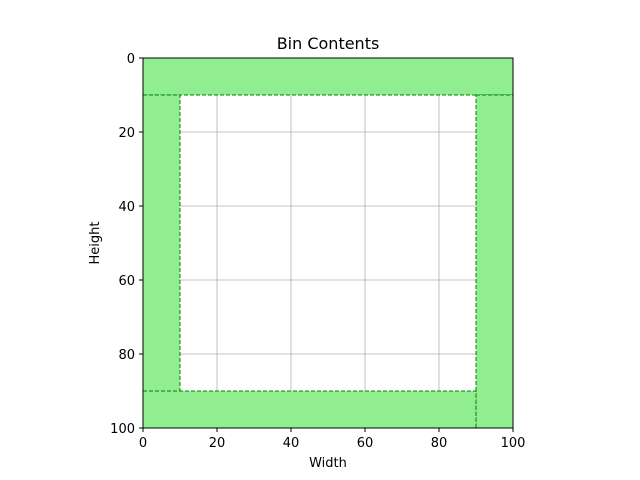 The image size is (640, 480). What do you see at coordinates (439, 443) in the screenshot?
I see `x-tick-label: 80` at bounding box center [439, 443].